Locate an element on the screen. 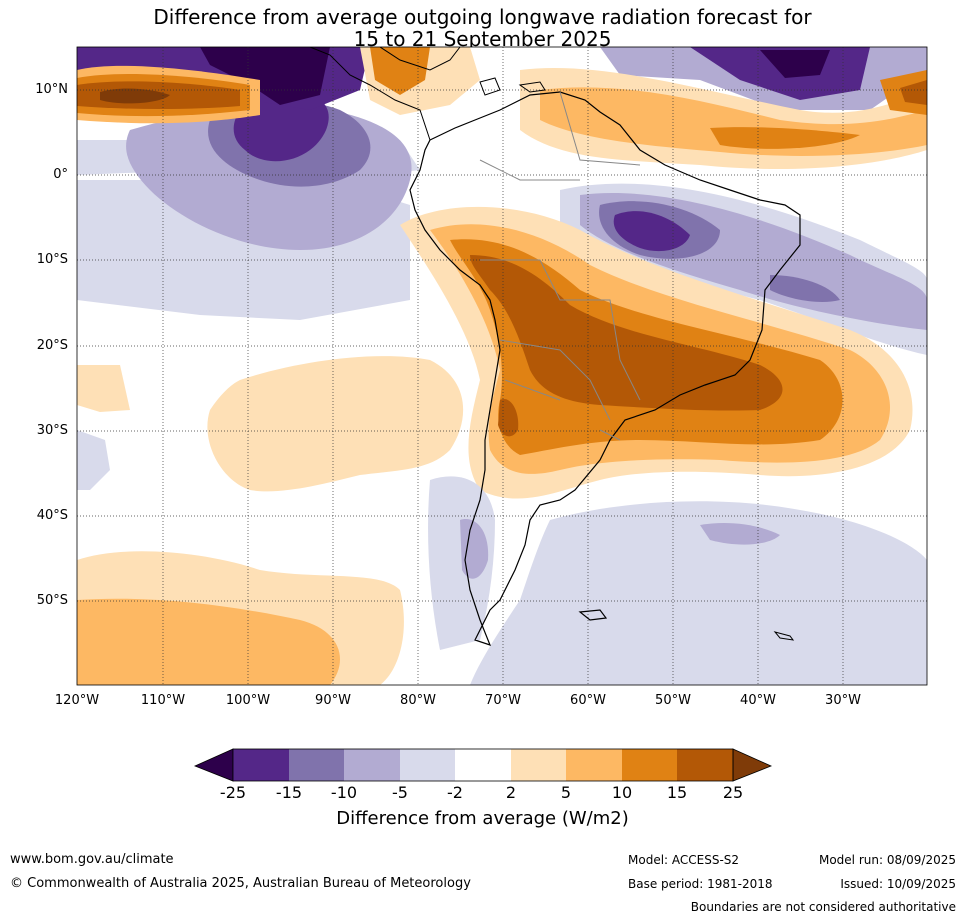 The height and width of the screenshot is (919, 965). lat-label-50s: 50°S is located at coordinates (52, 600).